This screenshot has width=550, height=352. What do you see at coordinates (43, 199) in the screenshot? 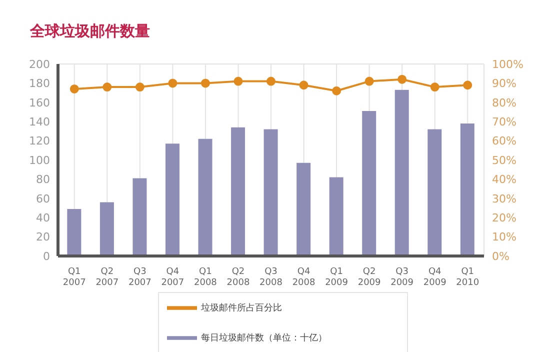
I see `y-tick-label: 60` at bounding box center [43, 199].